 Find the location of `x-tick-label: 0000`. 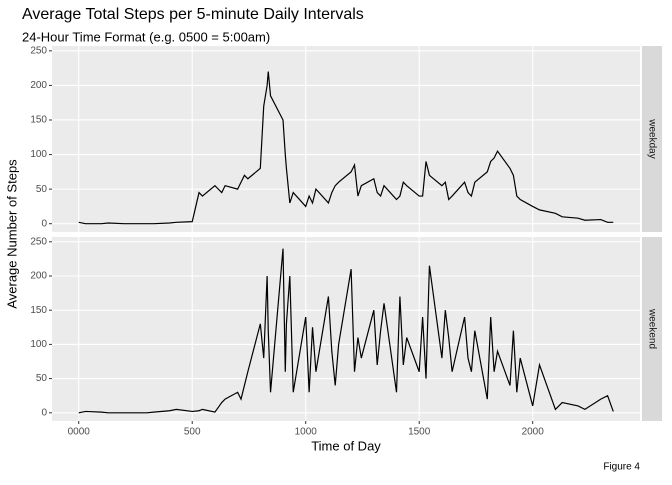

x-tick-label: 0000 is located at coordinates (79, 432).